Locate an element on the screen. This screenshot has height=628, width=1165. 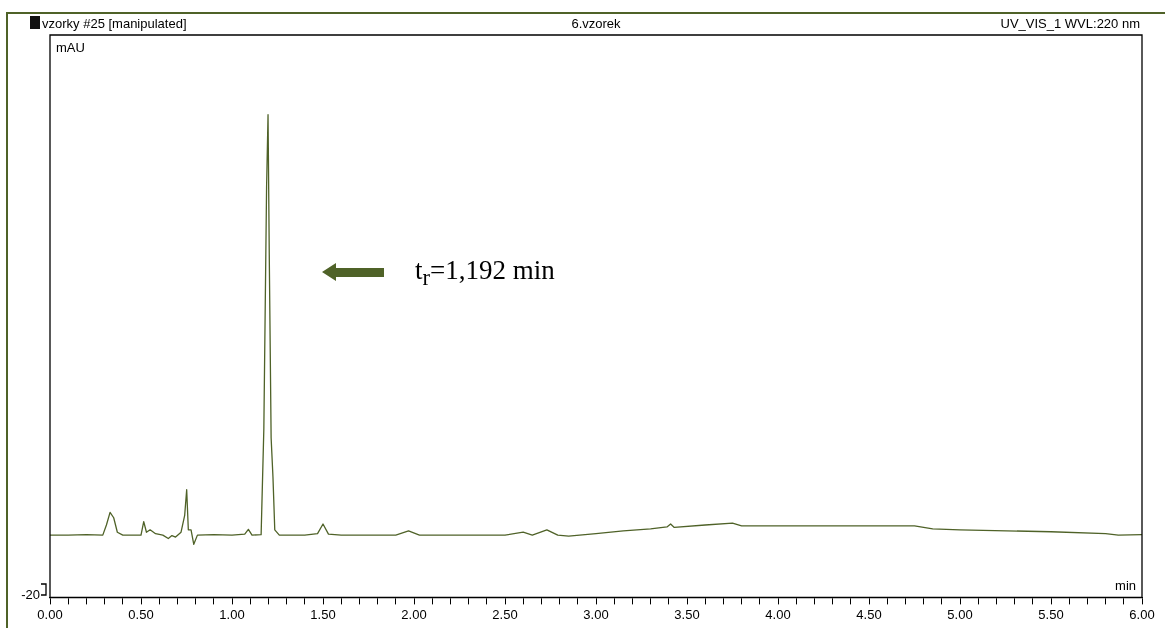
x-axis-title: min is located at coordinates (1125, 585).